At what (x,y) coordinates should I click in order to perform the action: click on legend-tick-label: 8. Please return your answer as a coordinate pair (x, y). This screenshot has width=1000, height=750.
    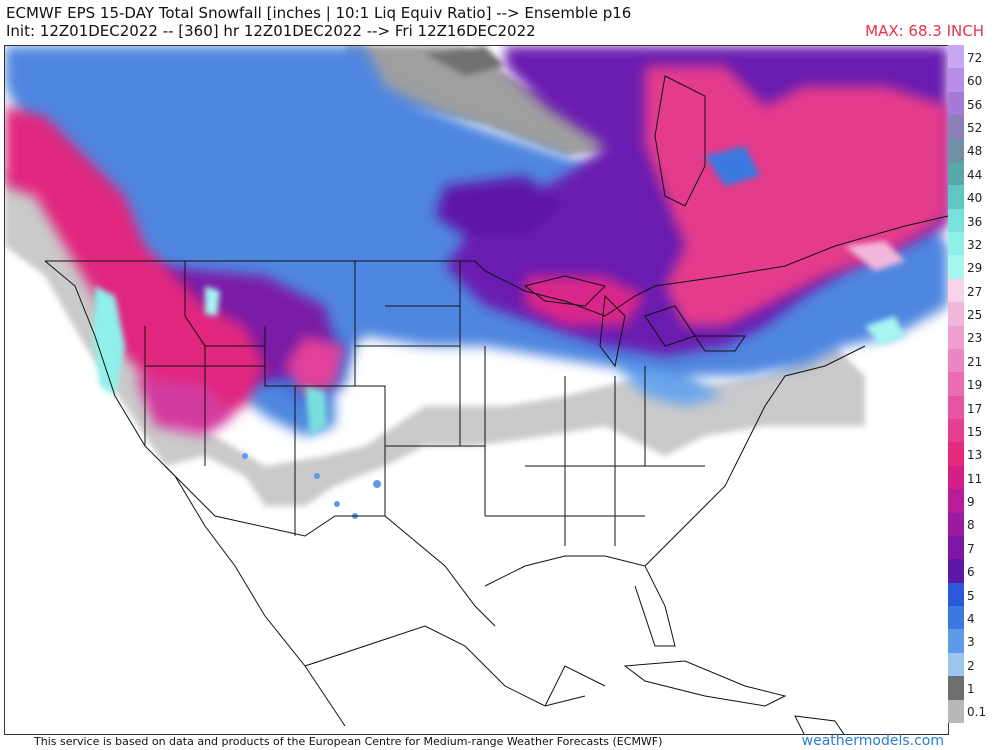
    Looking at the image, I should click on (971, 525).